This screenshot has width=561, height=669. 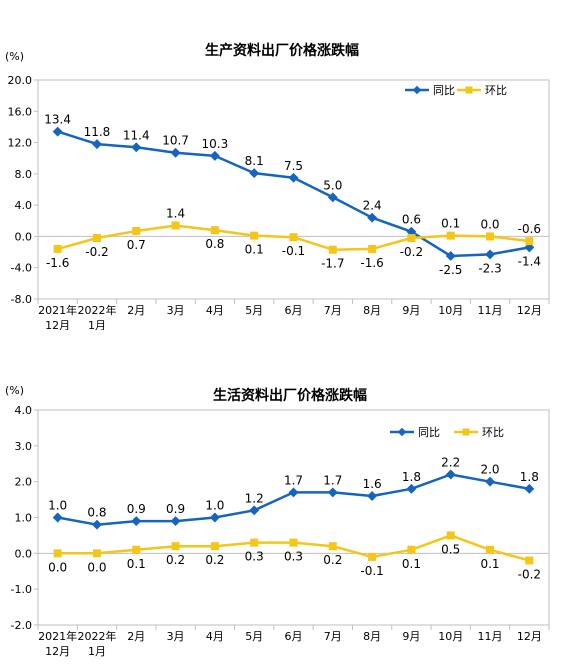 I want to click on data-label: -1.6, so click(x=57, y=263).